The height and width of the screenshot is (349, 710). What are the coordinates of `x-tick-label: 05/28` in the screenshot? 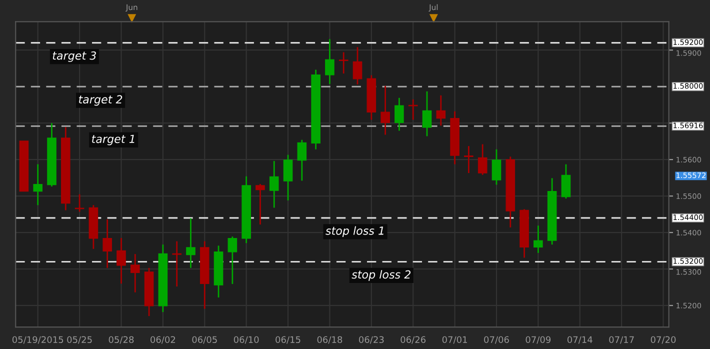 It's located at (121, 340).